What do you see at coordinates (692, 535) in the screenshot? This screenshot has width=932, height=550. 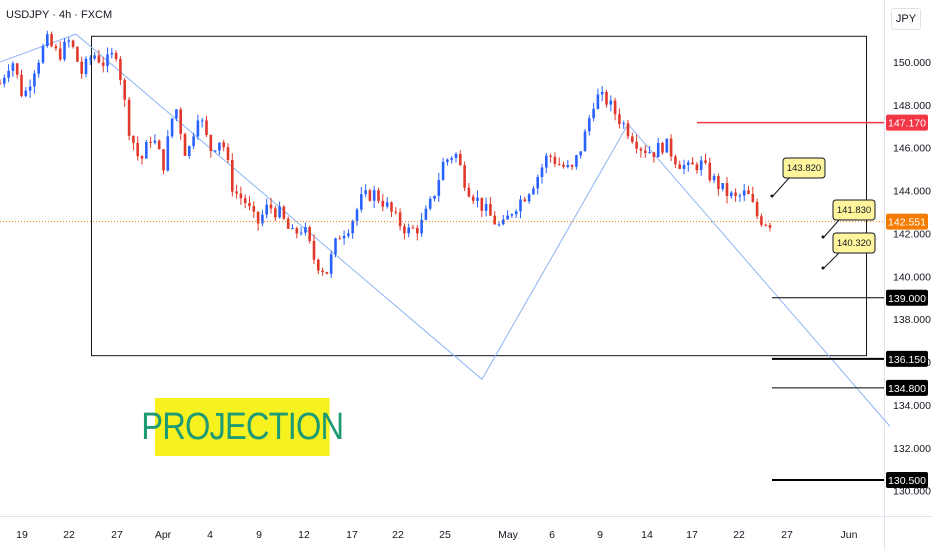 I see `time-tick-label: 17` at bounding box center [692, 535].